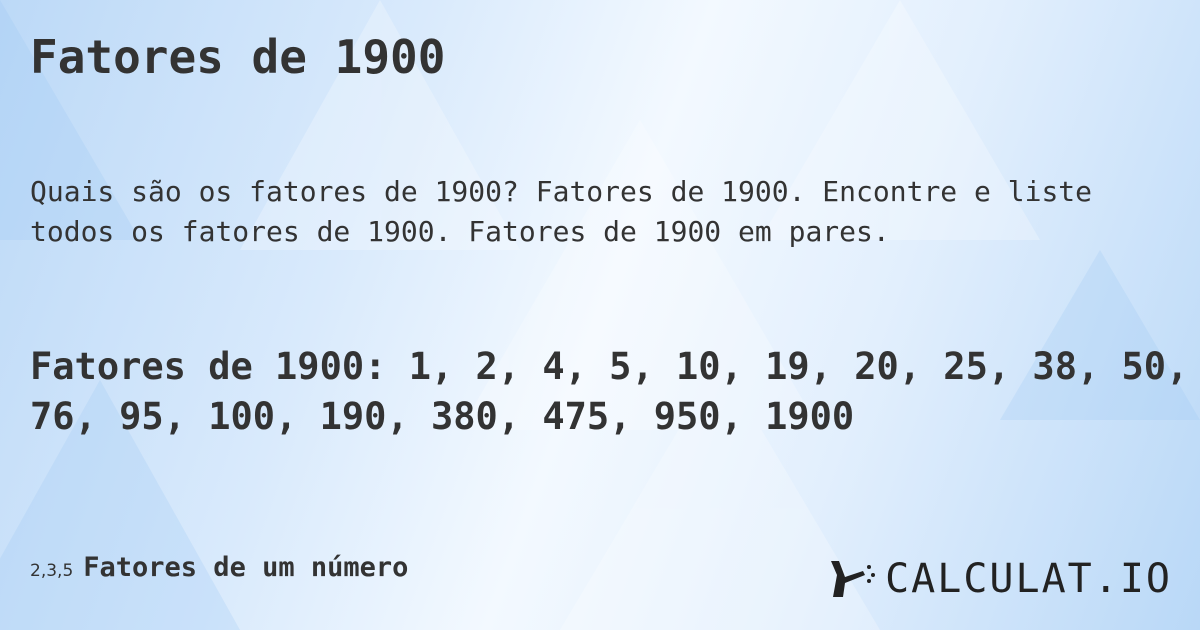 This screenshot has height=630, width=1200. What do you see at coordinates (853, 579) in the screenshot?
I see `hand-wand-icon` at bounding box center [853, 579].